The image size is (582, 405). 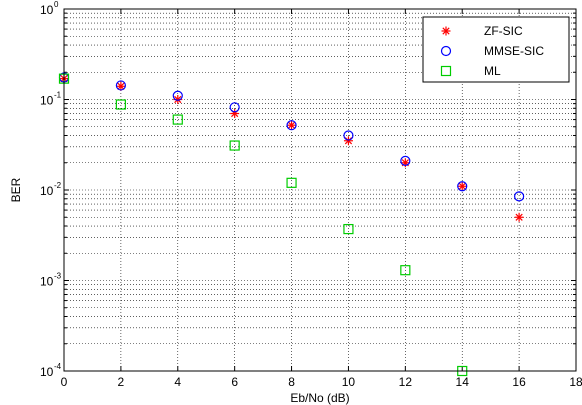 What do you see at coordinates (64, 382) in the screenshot?
I see `x-tick-label: 0` at bounding box center [64, 382].